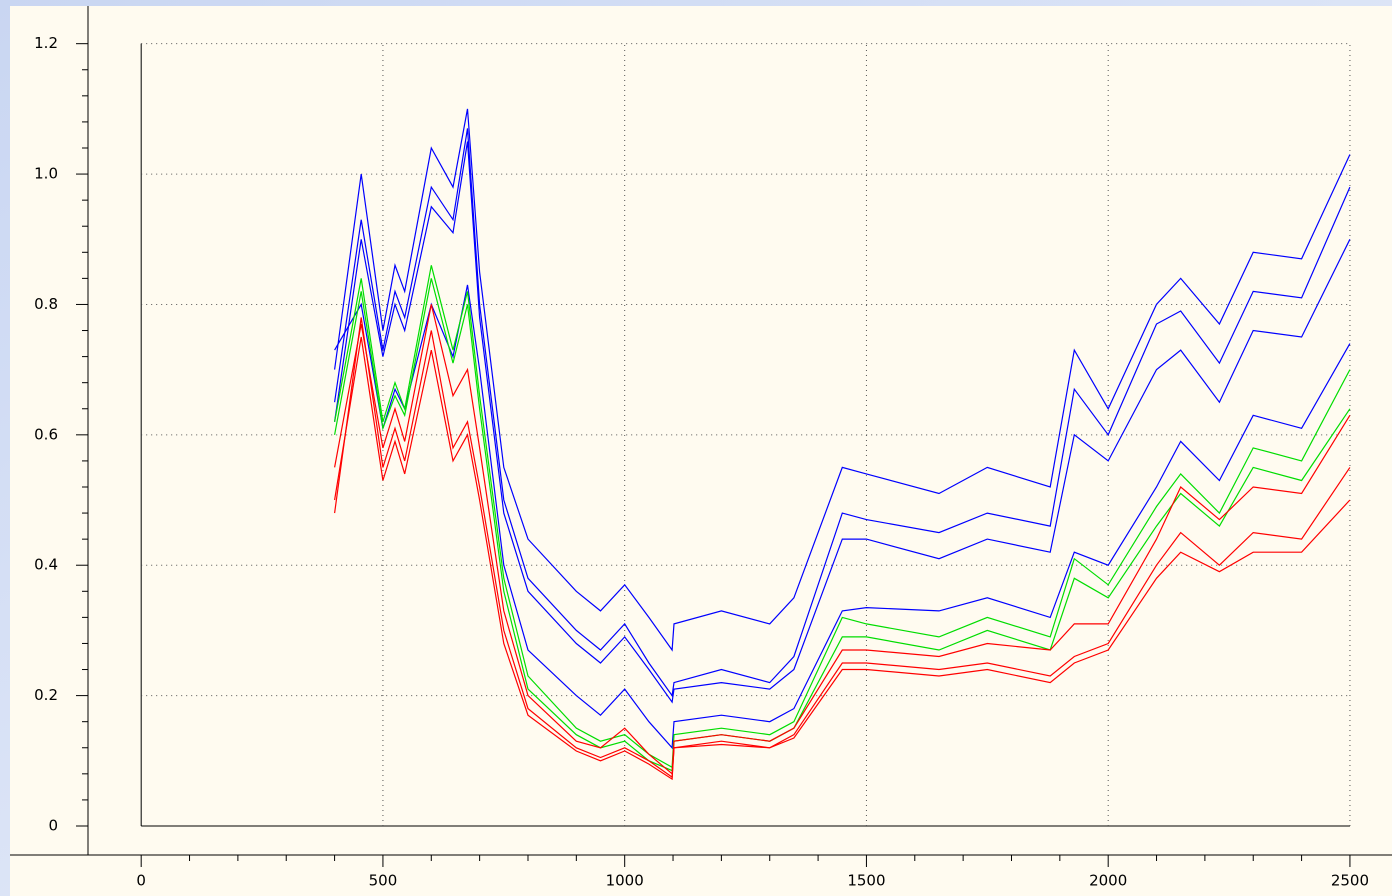 This screenshot has width=1392, height=896. Describe the element at coordinates (1108, 881) in the screenshot. I see `x-tick-label: 2000` at that location.